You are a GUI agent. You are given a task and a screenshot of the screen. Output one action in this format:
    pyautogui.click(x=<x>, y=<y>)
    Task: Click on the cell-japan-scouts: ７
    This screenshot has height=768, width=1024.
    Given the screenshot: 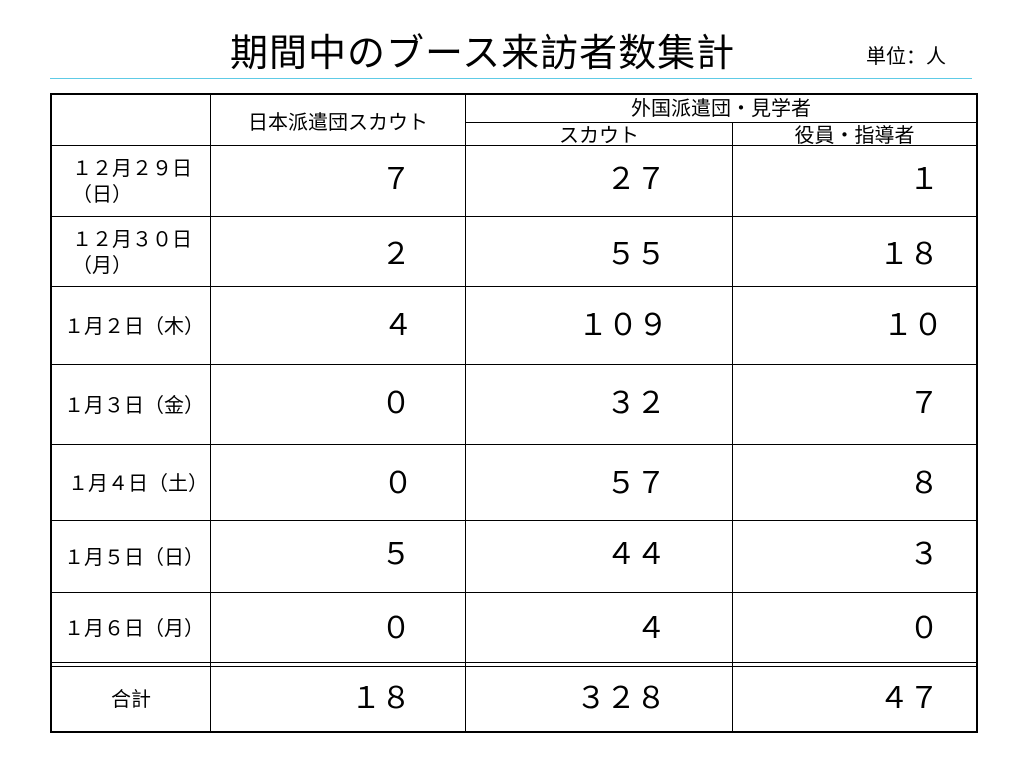 What is the action you would take?
    pyautogui.click(x=396, y=179)
    